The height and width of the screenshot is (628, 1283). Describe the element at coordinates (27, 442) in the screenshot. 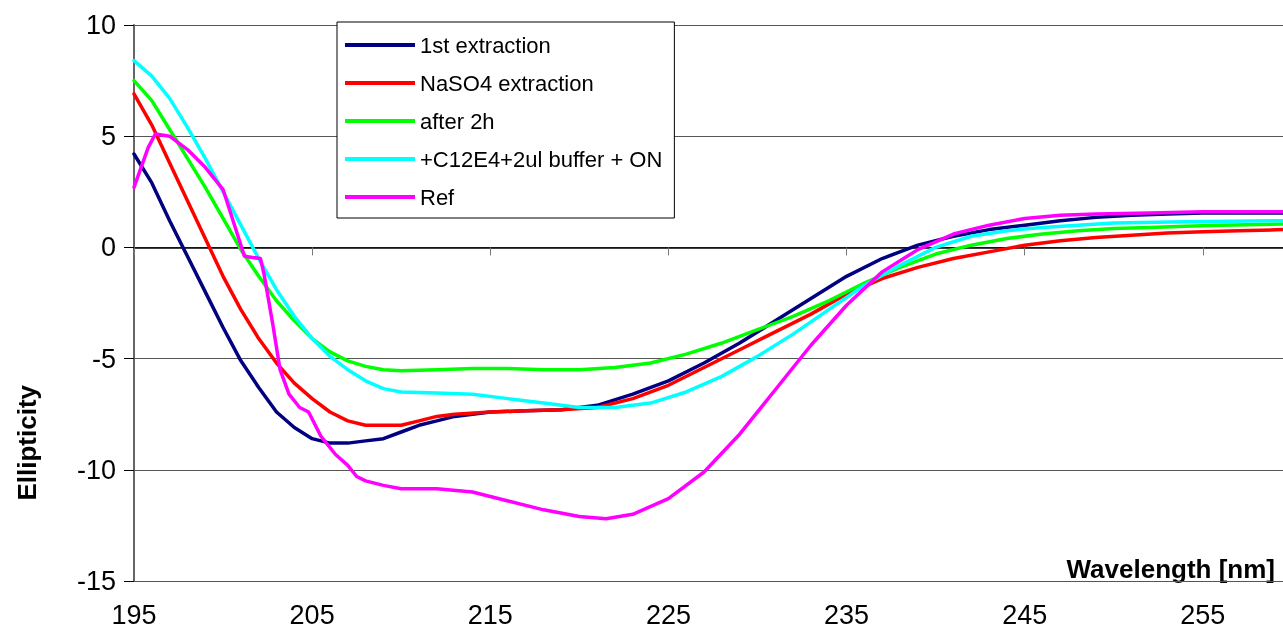

I see `y-axis-title: Ellipticity` at that location.